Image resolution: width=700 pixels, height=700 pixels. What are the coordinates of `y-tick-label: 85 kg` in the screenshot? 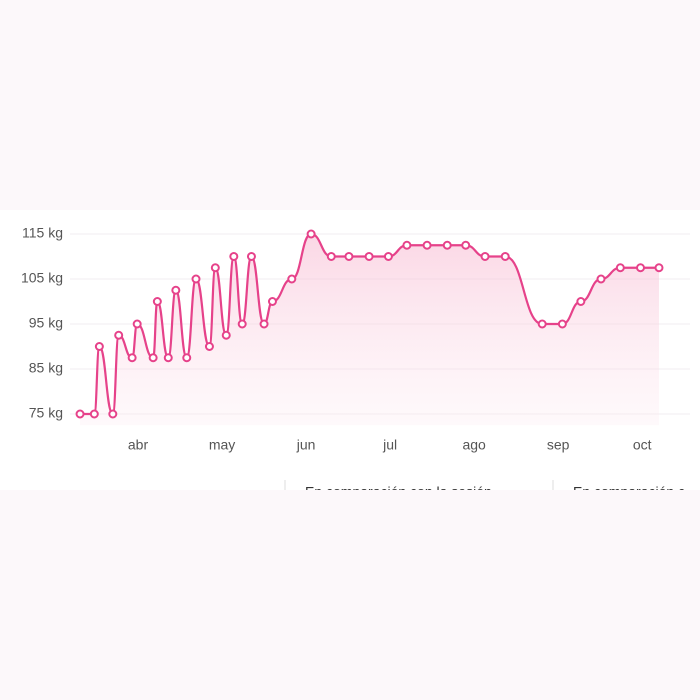 It's located at (46, 368).